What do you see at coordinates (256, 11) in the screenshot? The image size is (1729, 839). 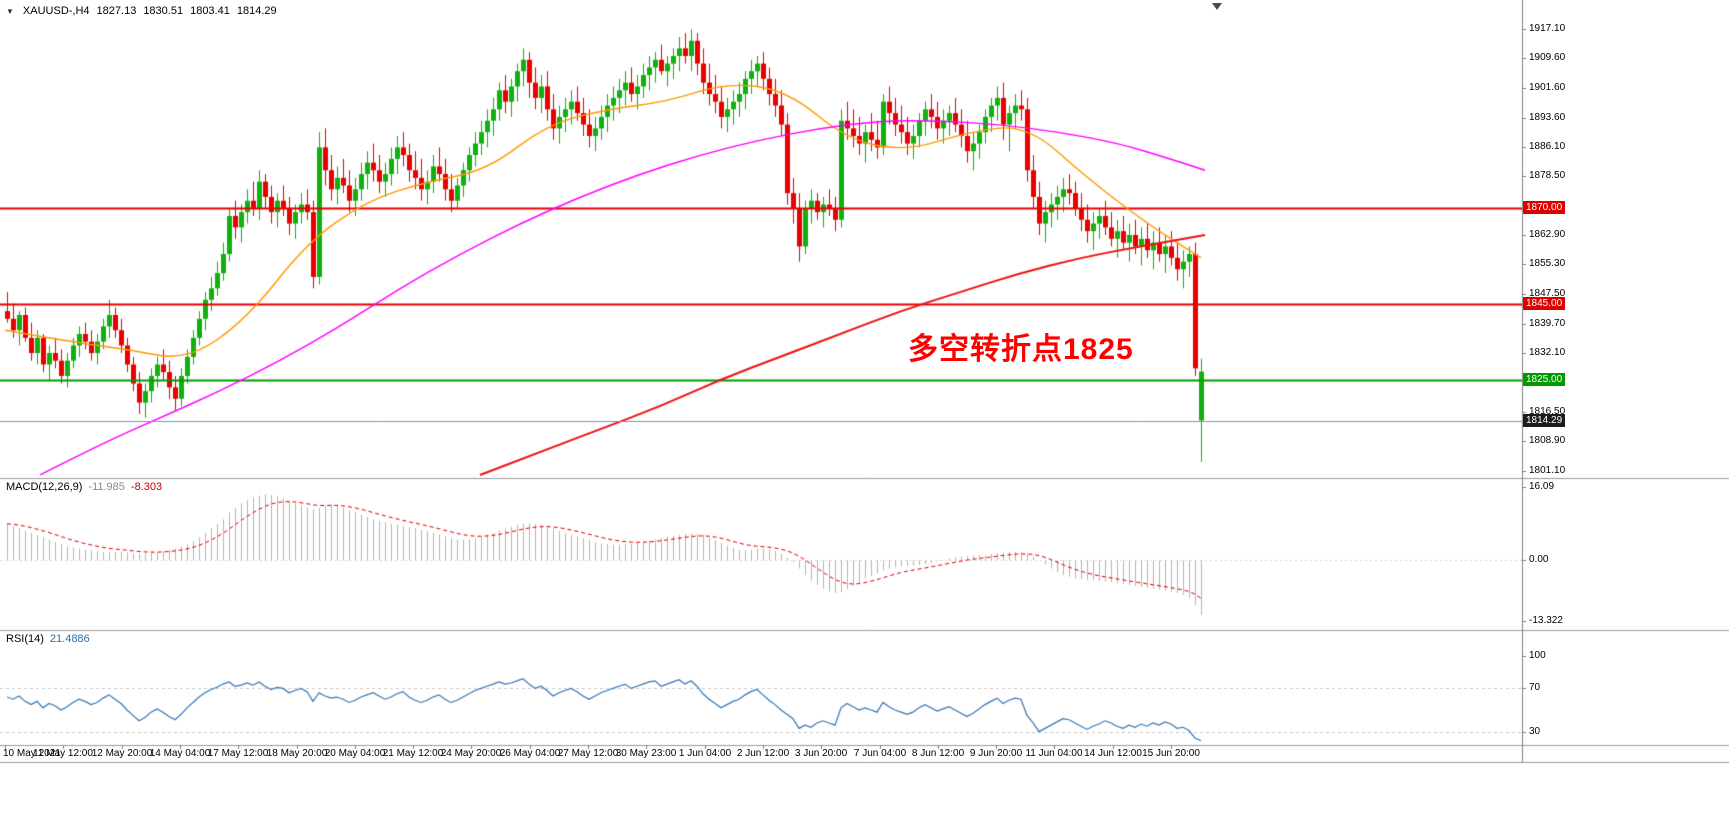 I see `ohlc-close-value: 1814.29` at bounding box center [256, 11].